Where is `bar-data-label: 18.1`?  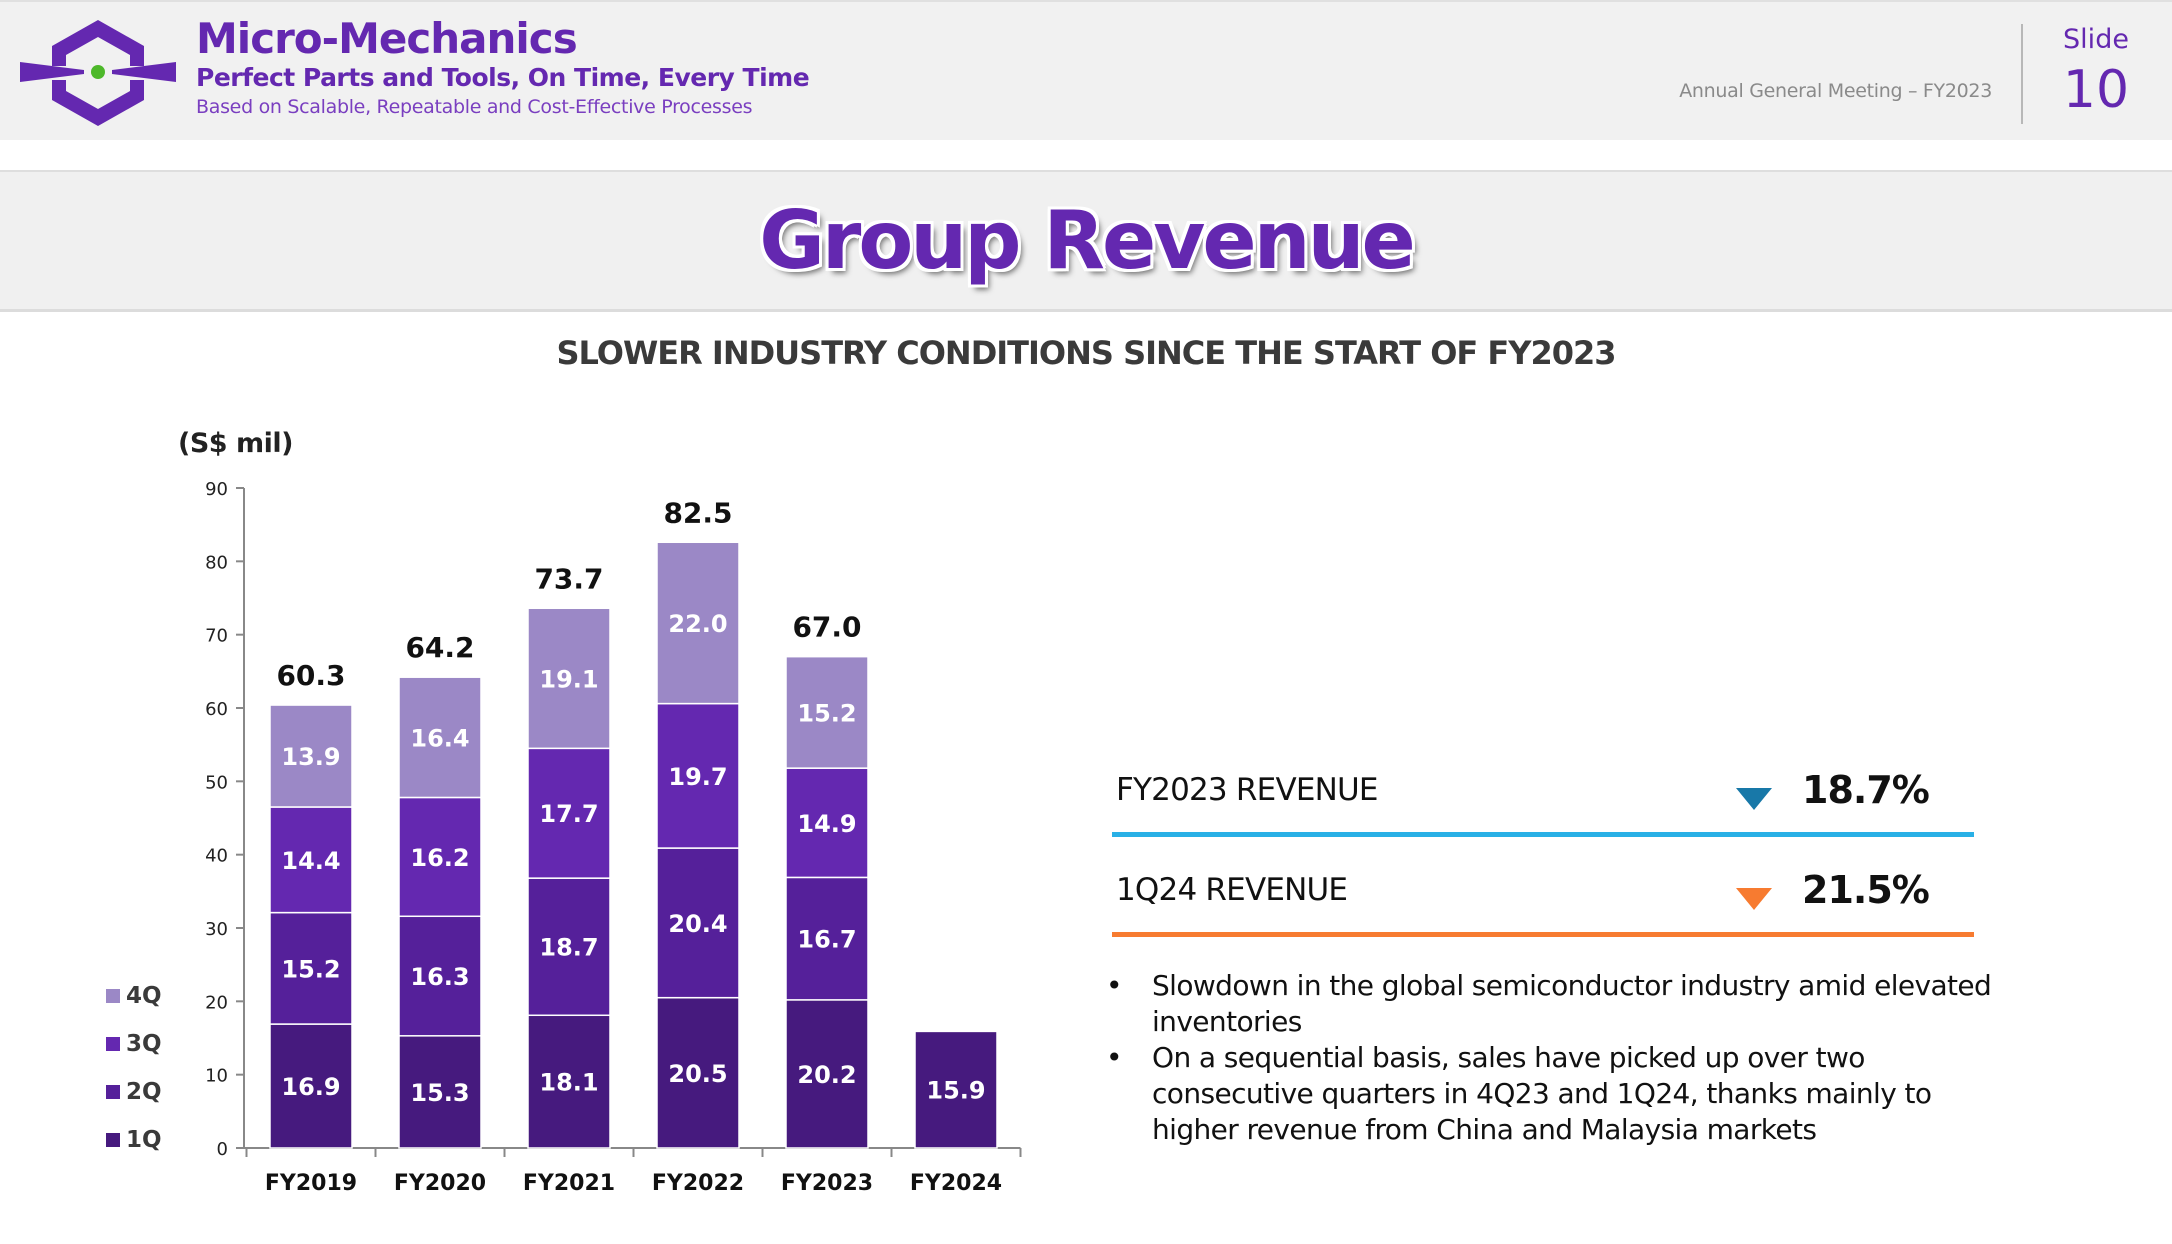
bar-data-label: 18.1 is located at coordinates (568, 1083).